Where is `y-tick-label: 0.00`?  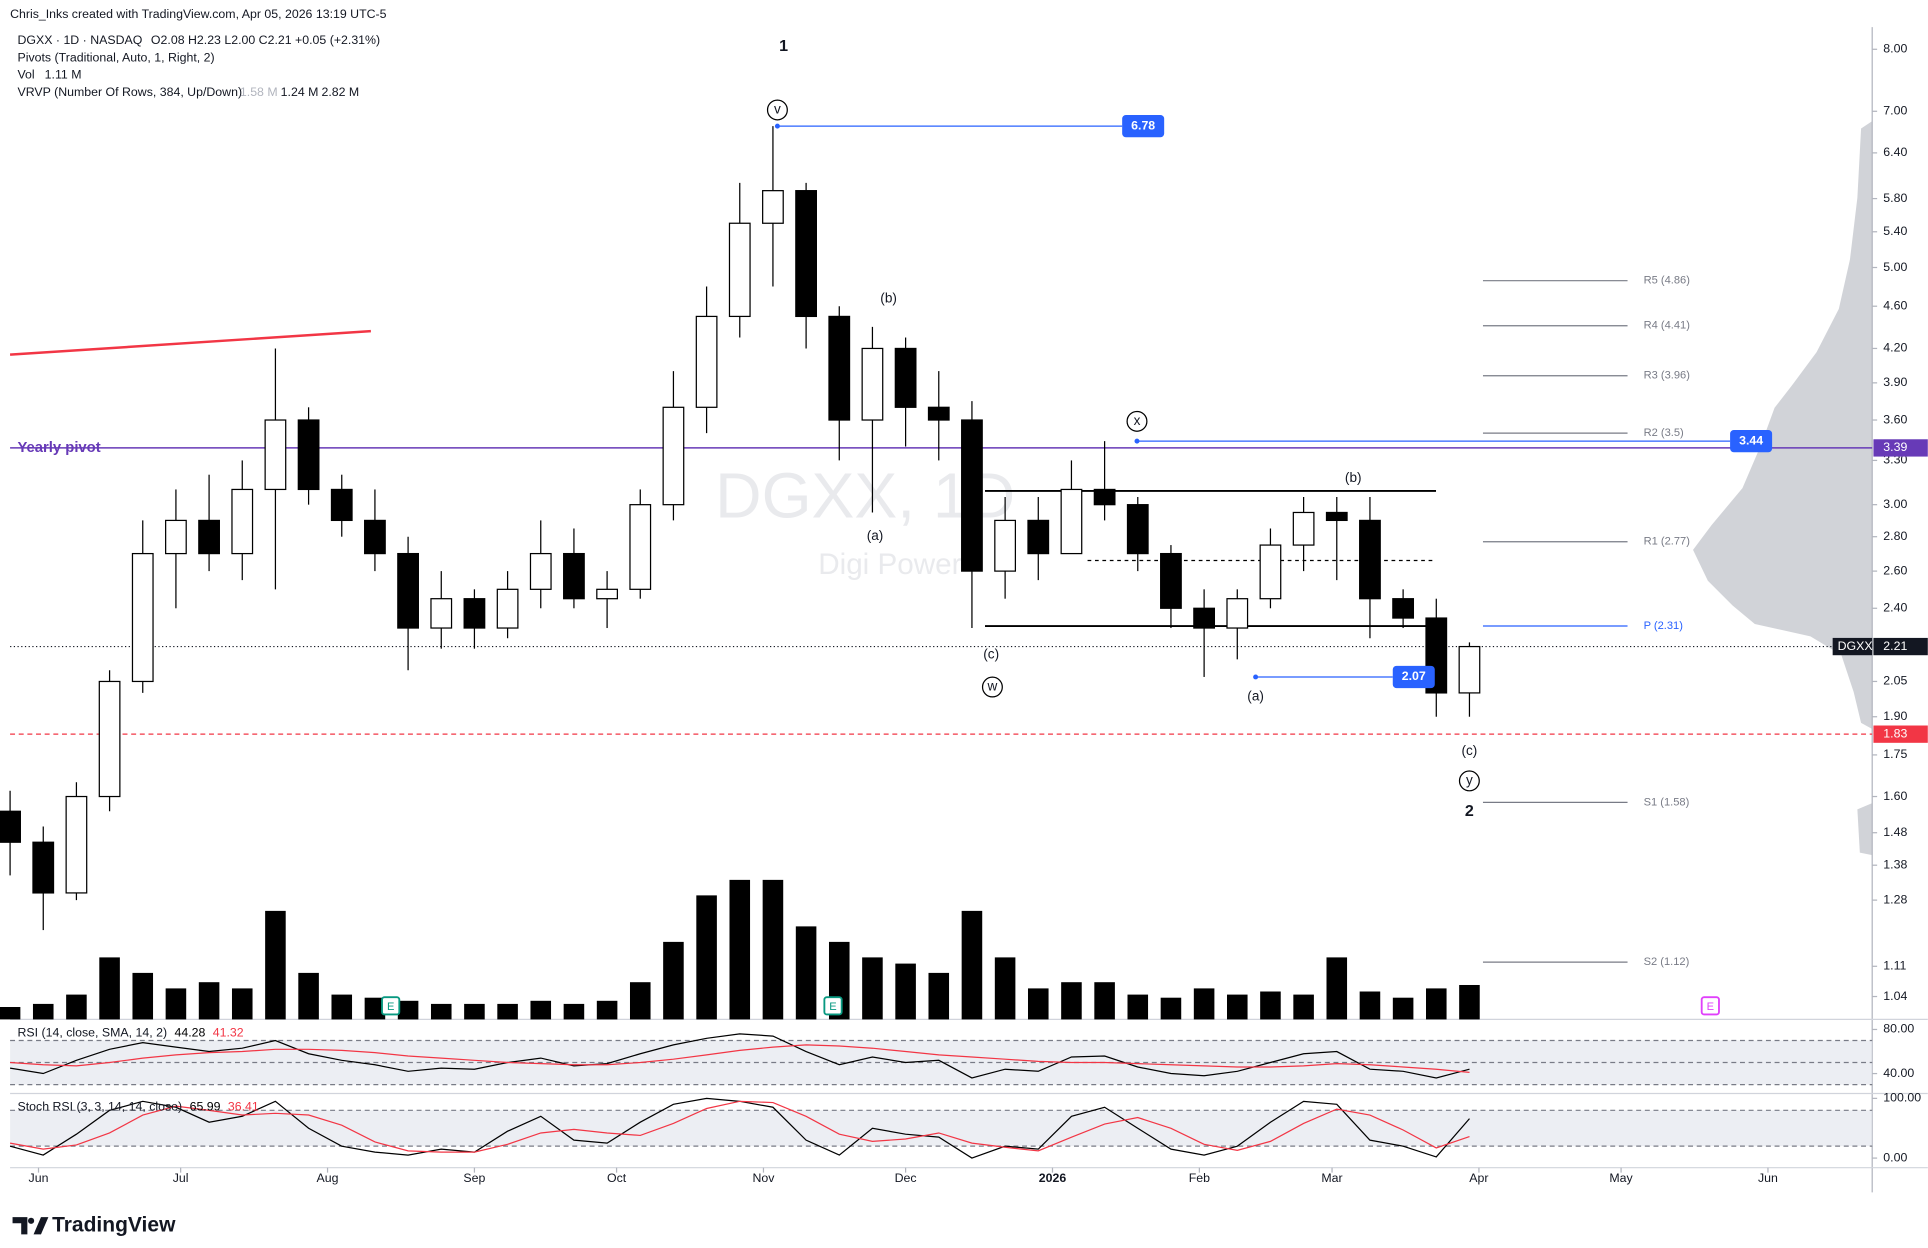 y-tick-label: 0.00 is located at coordinates (1895, 1157).